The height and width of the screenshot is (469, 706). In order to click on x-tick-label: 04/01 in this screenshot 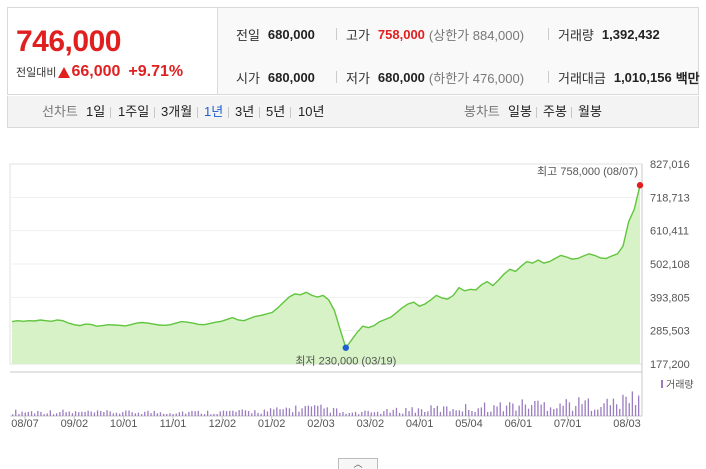, I will do `click(420, 424)`.